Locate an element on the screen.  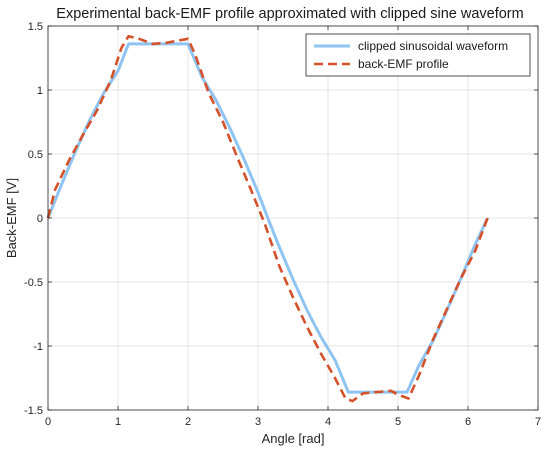
y-tick-label: 1.5 is located at coordinates (35, 27).